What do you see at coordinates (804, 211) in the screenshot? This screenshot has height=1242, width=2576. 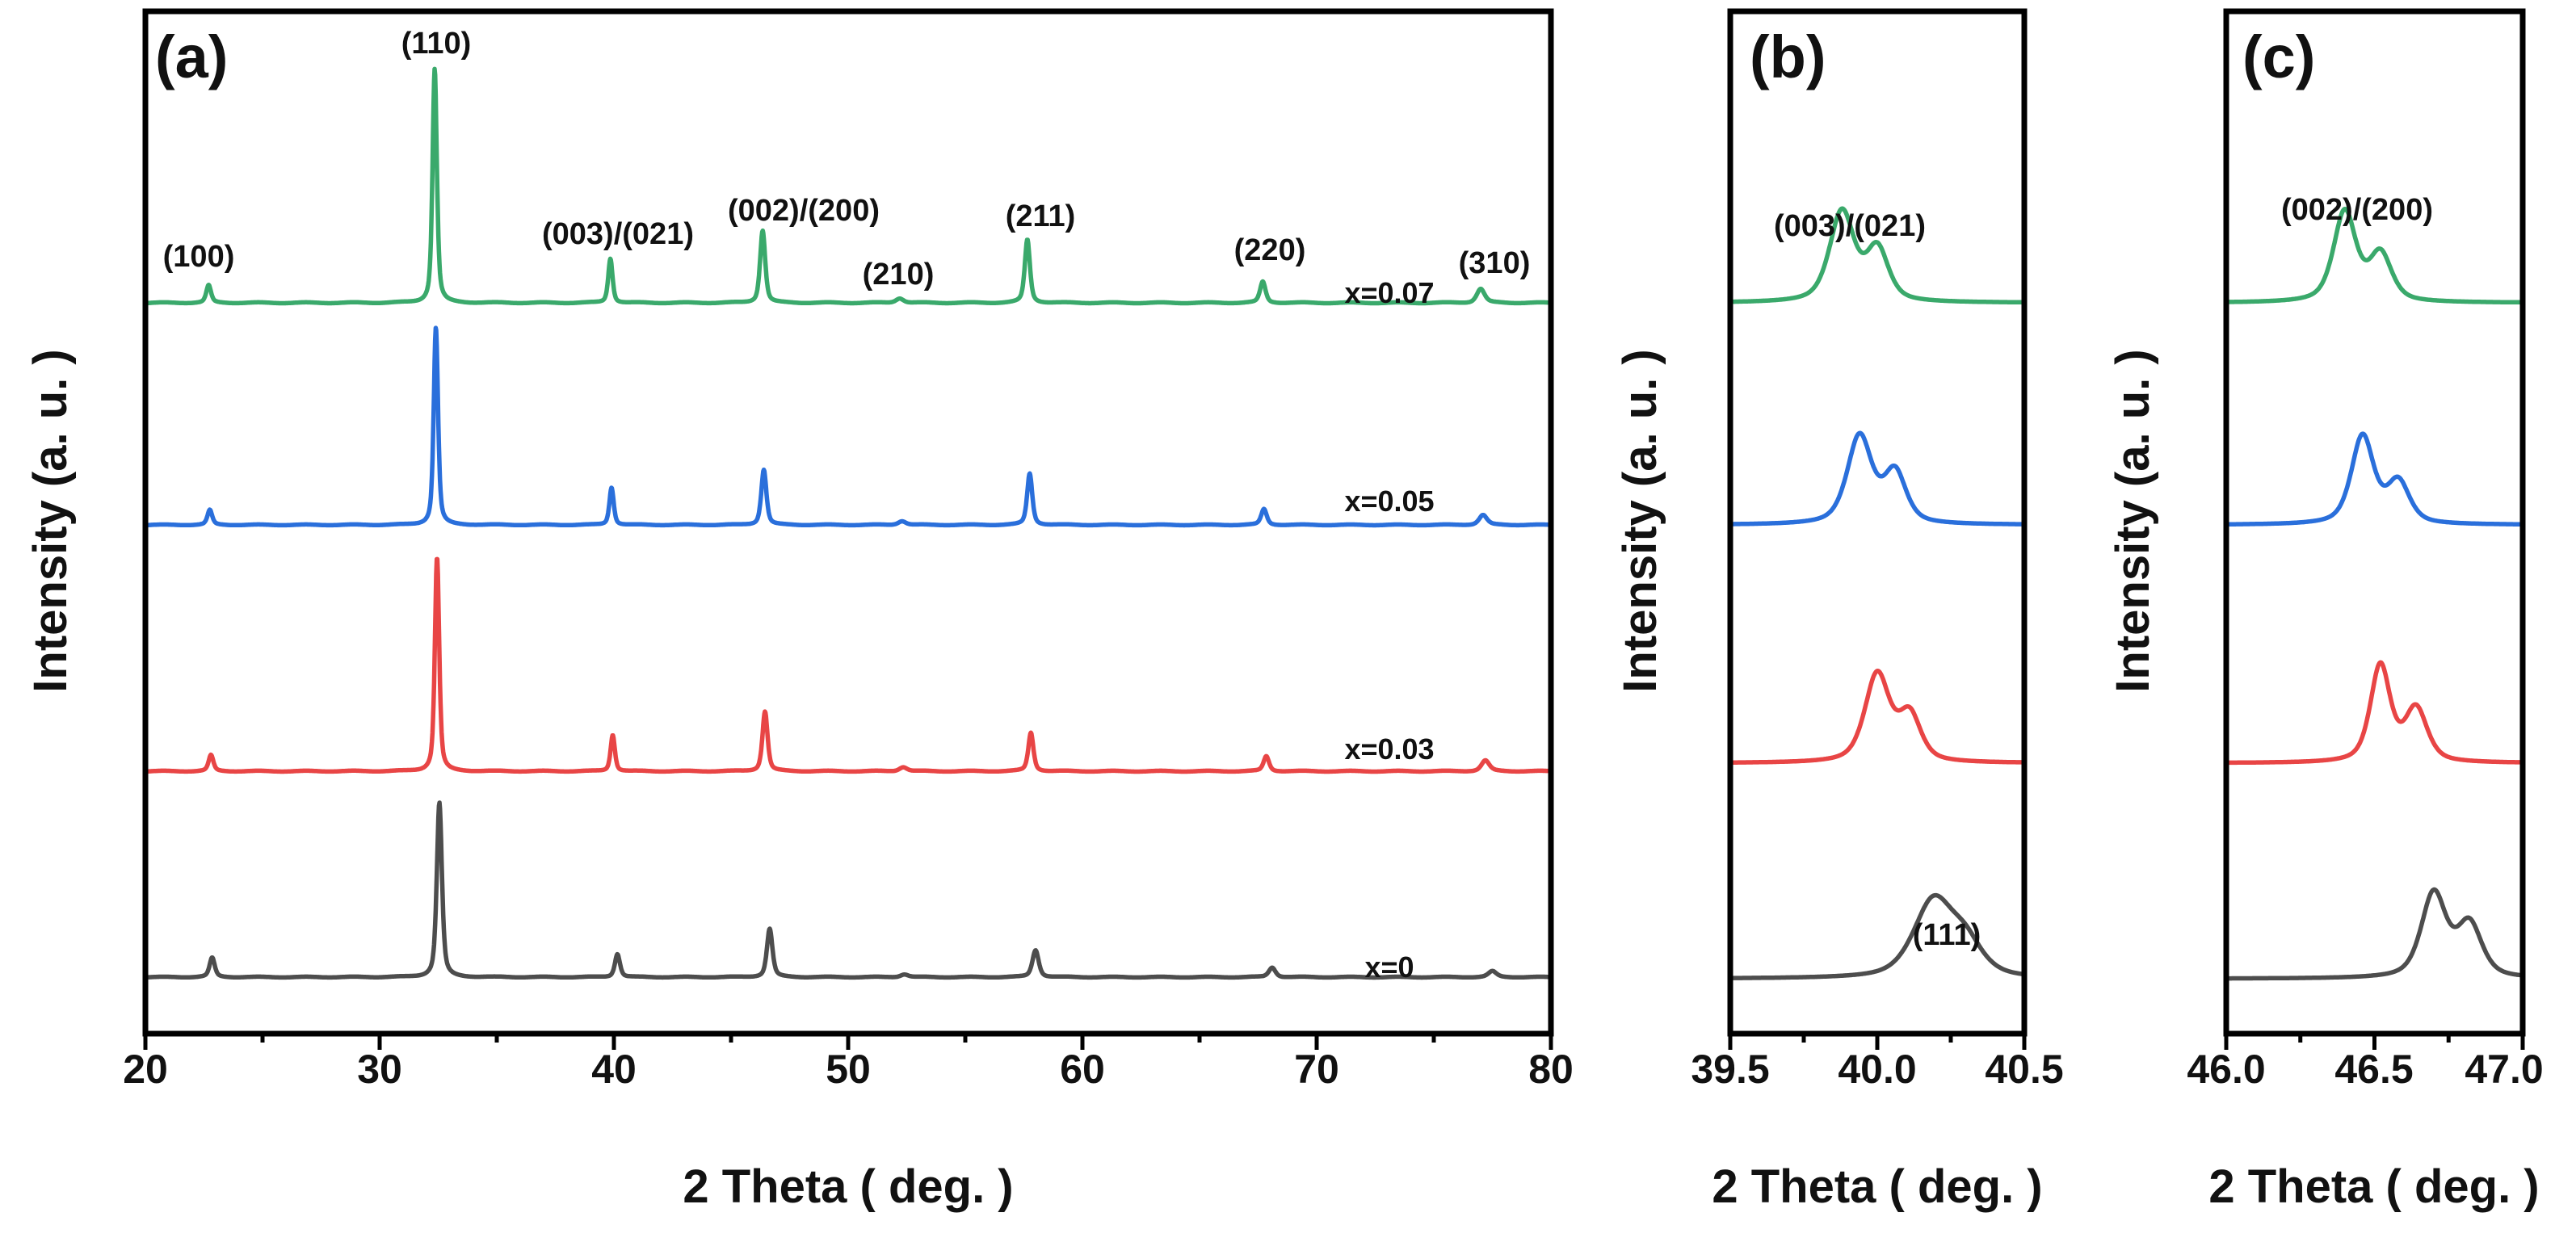 I see `panel-a-peak-label-002-200: (002)/(200)` at bounding box center [804, 211].